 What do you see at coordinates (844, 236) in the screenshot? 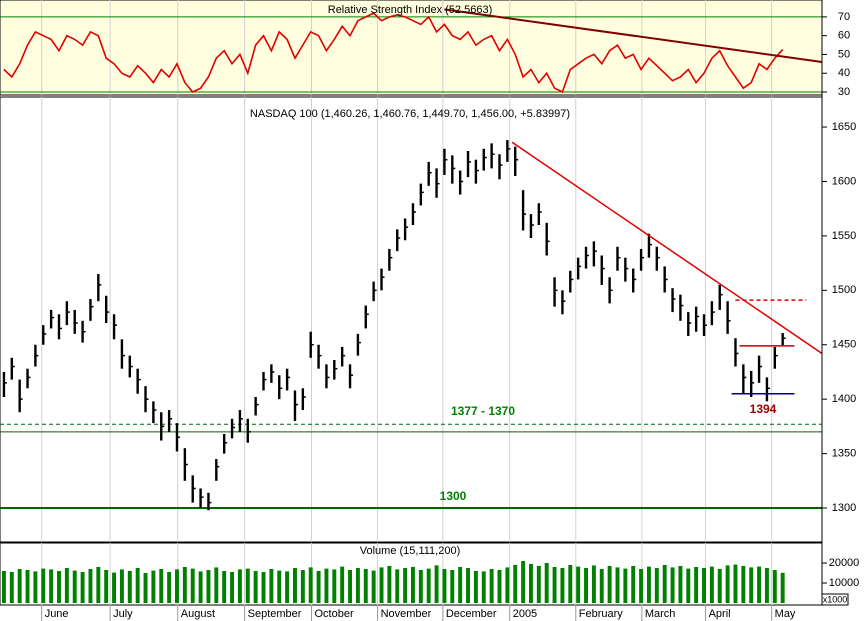
I see `y-tick-label: 1550` at bounding box center [844, 236].